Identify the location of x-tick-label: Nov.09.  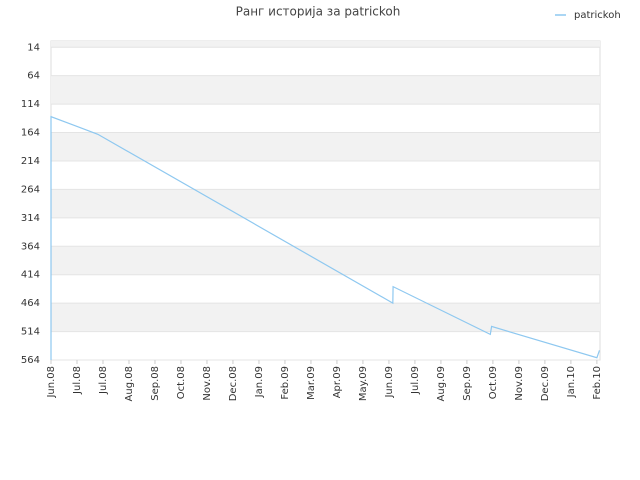
(519, 383).